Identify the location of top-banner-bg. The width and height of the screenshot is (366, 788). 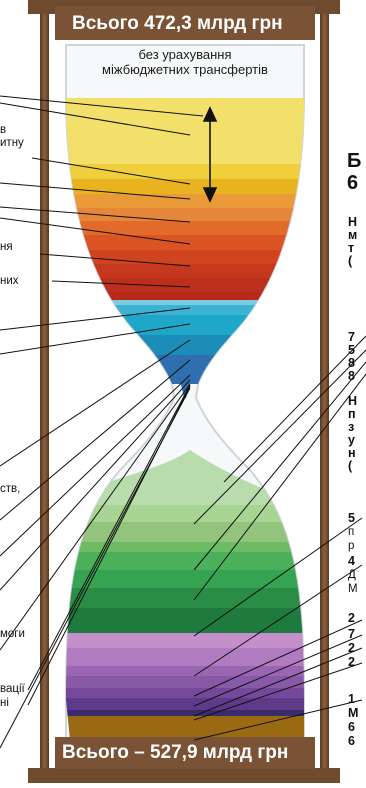
(185, 23).